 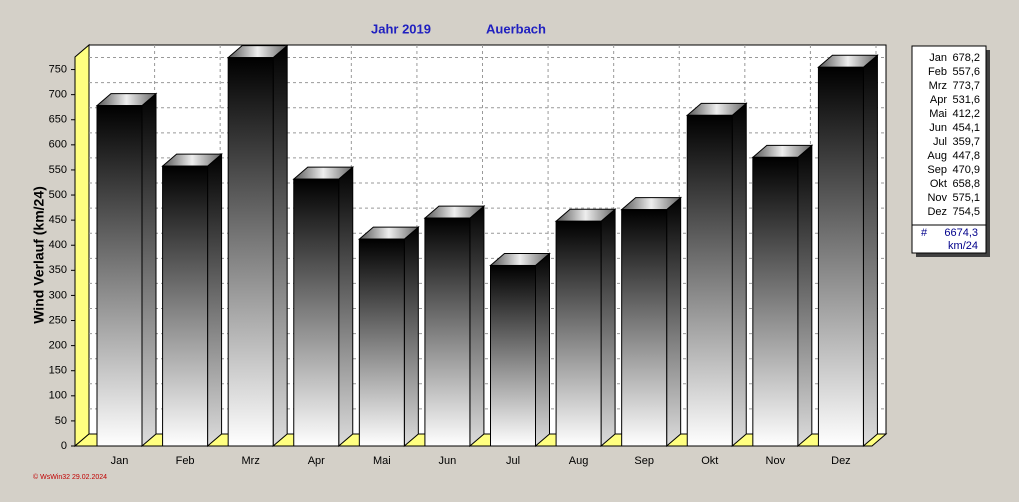 I want to click on y-tick-label: 100, so click(x=58, y=396).